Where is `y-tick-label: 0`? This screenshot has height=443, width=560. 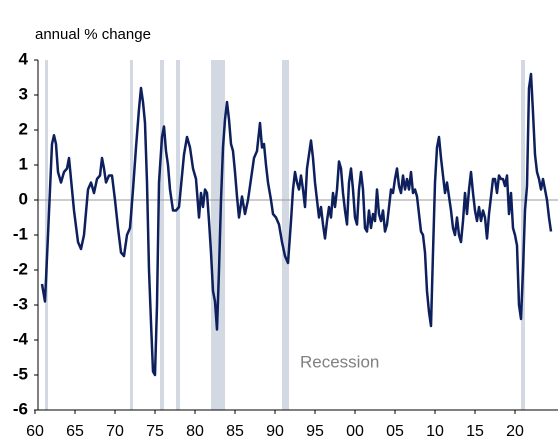
y-tick-label: 0 is located at coordinates (23, 198).